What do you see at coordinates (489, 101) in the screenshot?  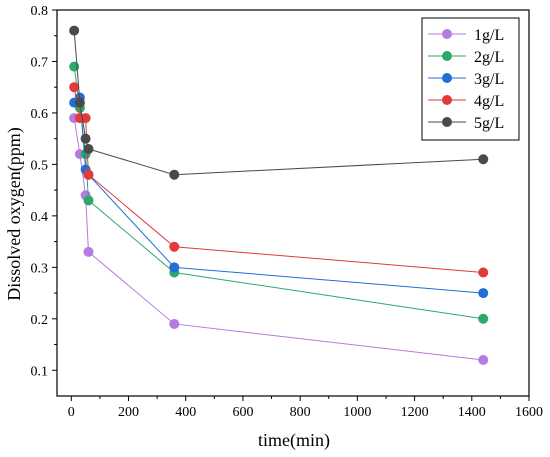 I see `legend-label: 4g/L` at bounding box center [489, 101].